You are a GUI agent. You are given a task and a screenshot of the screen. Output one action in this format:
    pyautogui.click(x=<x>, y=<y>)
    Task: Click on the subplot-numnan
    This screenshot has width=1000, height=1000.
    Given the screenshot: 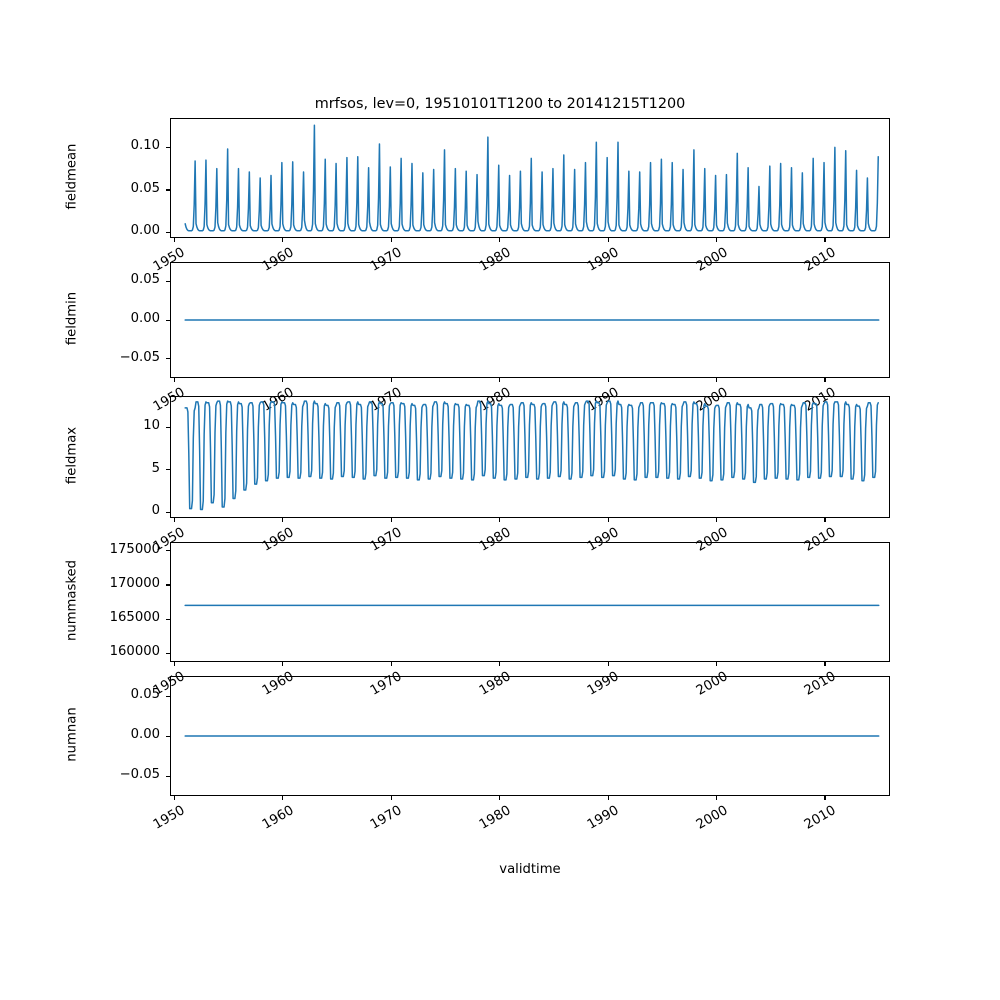 What is the action you would take?
    pyautogui.click(x=530, y=736)
    